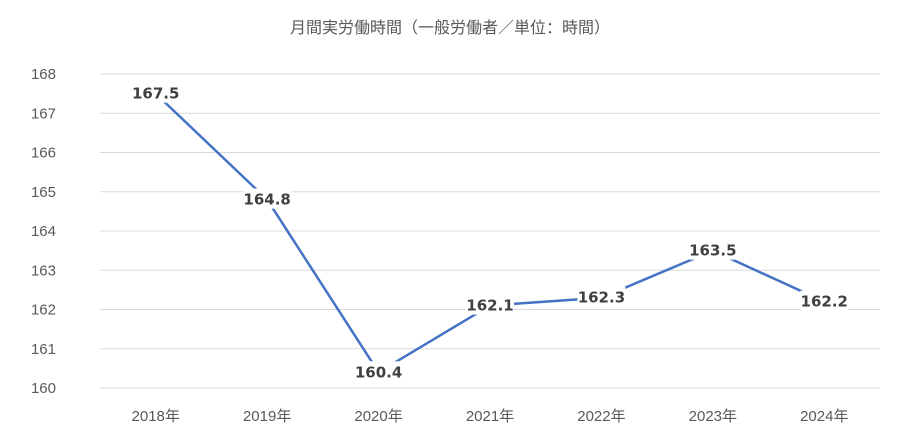 The height and width of the screenshot is (443, 900). Describe the element at coordinates (378, 416) in the screenshot. I see `x-tick-label: 2020年` at that location.